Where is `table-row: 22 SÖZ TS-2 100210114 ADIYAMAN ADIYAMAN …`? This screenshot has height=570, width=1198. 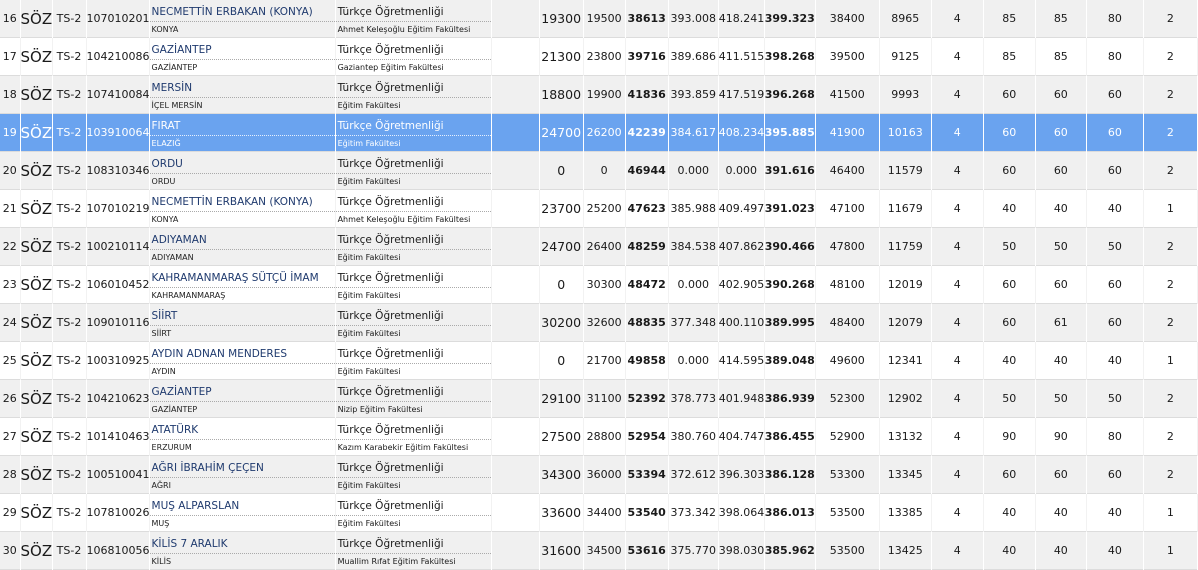 table-row: 22 SÖZ TS-2 100210114 ADIYAMAN ADIYAMAN … is located at coordinates (599, 246).